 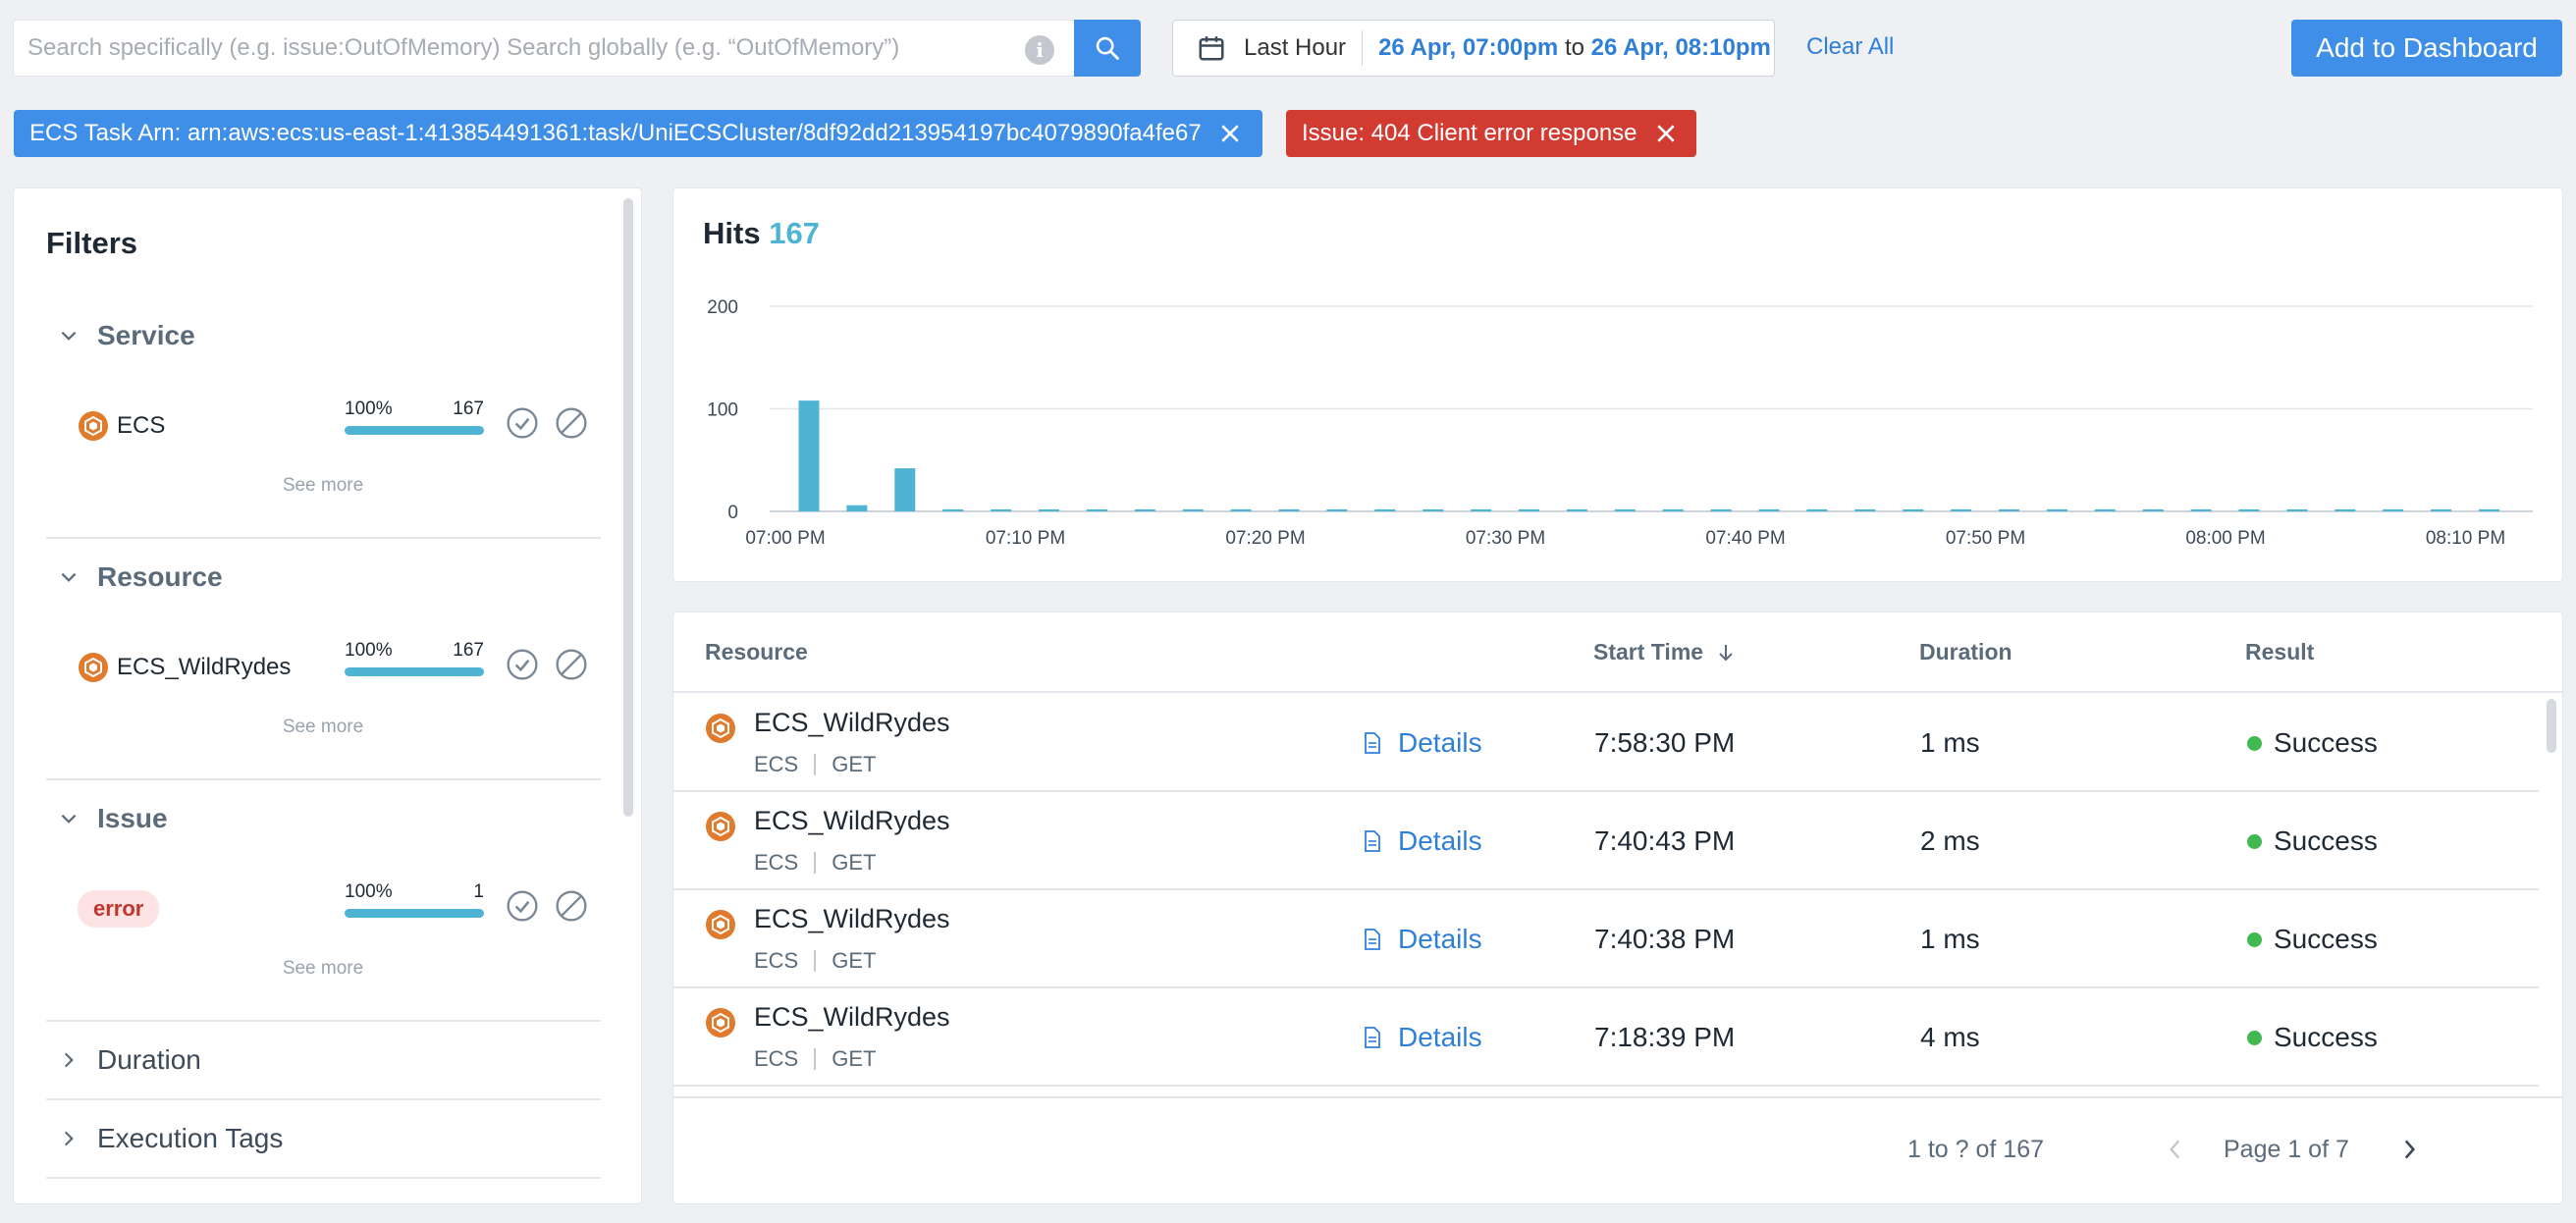 I want to click on start-time: 7:40:43 PM, so click(x=1665, y=840).